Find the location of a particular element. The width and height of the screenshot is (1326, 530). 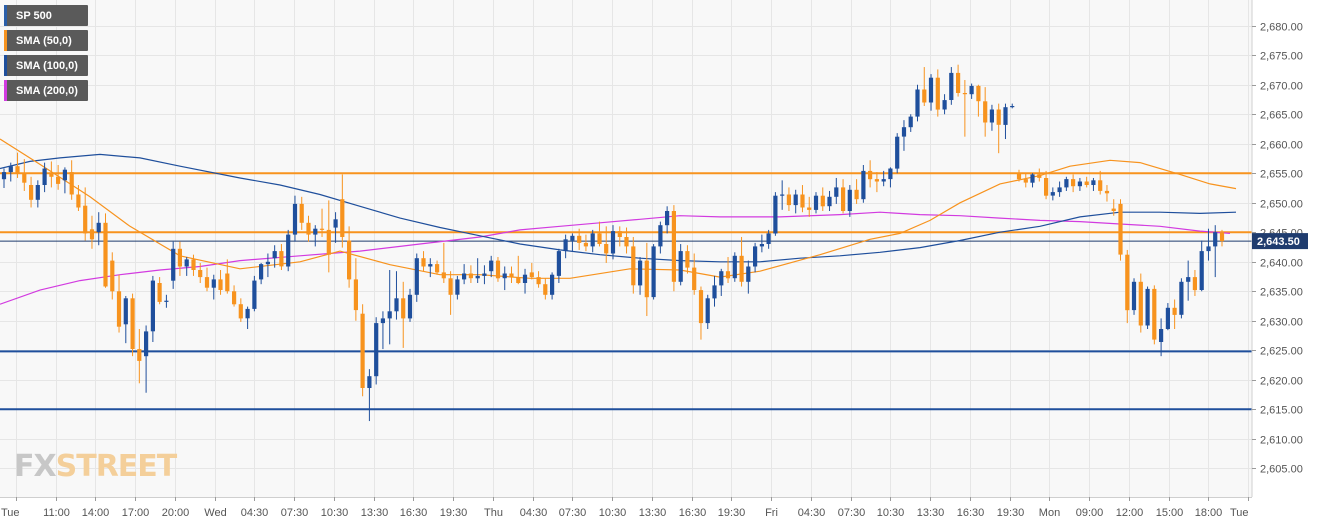

y-tick-label: 2,620.00 is located at coordinates (1281, 382).